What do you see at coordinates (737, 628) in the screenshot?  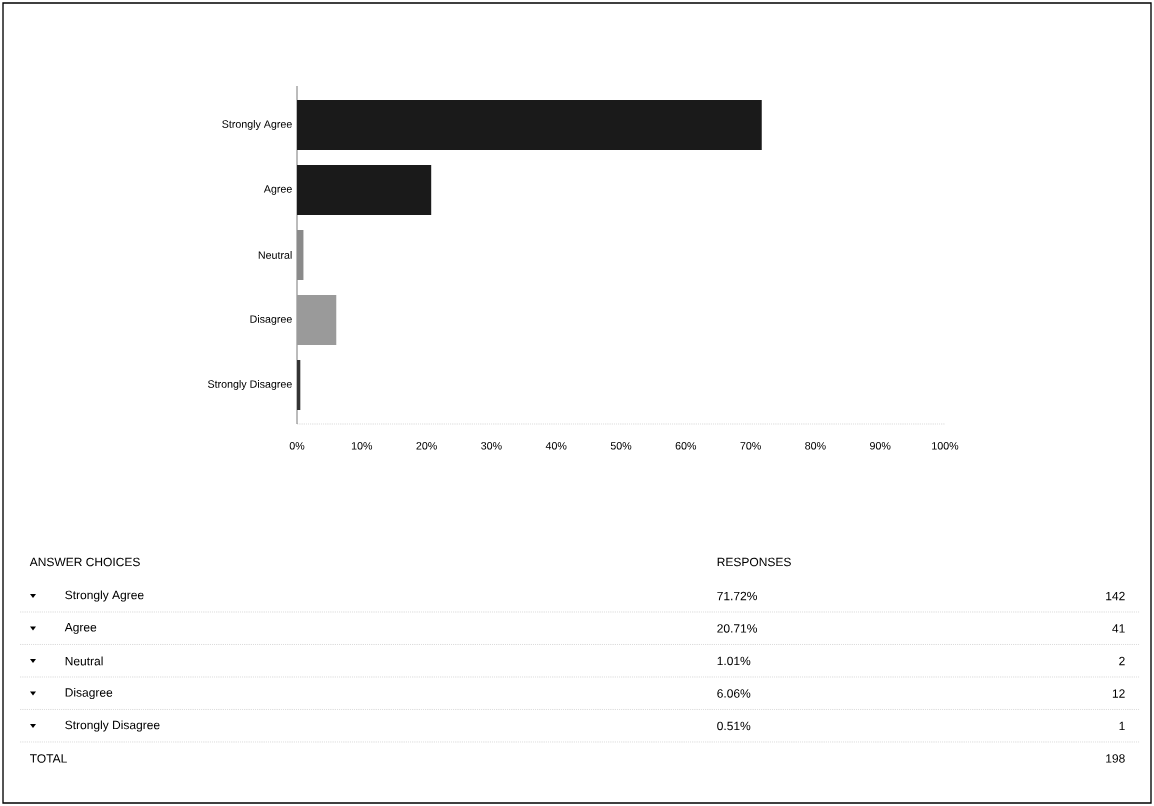 I see `text: 20.71%` at bounding box center [737, 628].